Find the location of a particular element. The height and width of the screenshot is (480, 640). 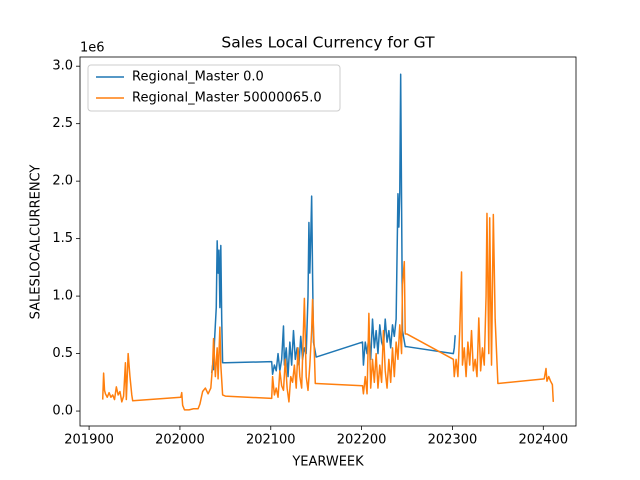

y-tick-label: 1.5 is located at coordinates (62, 238).